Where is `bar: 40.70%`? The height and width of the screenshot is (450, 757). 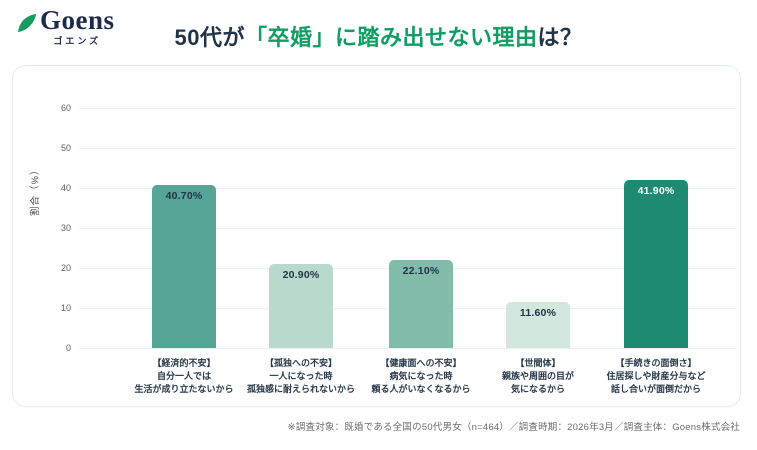
bar: 40.70% is located at coordinates (184, 266).